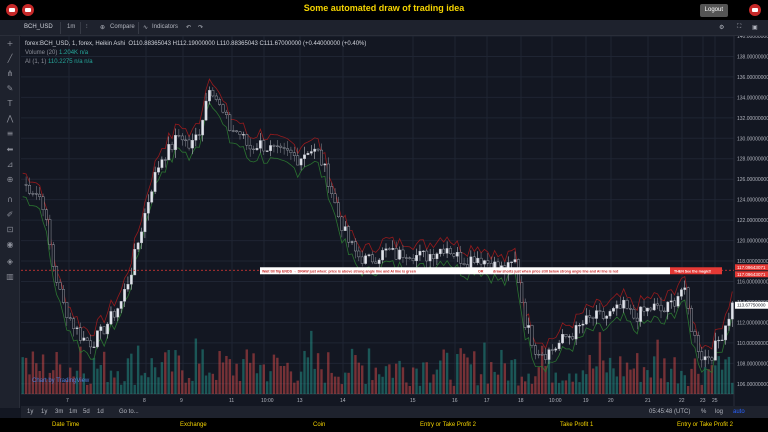 The image size is (768, 432). I want to click on crosshair-icon: +, so click(10, 43).